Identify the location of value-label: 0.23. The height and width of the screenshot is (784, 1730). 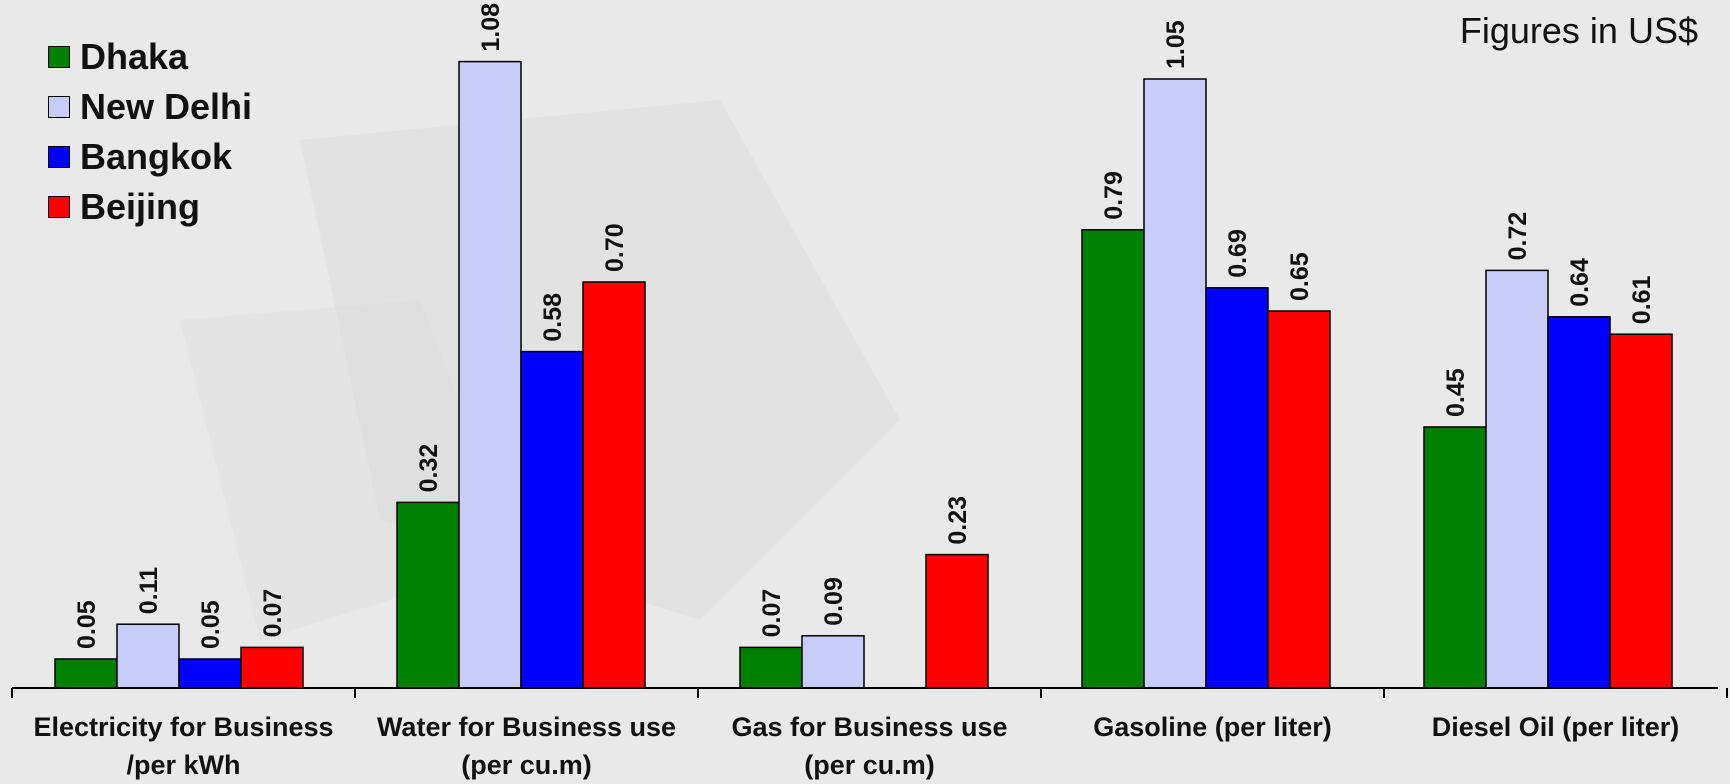
(958, 520).